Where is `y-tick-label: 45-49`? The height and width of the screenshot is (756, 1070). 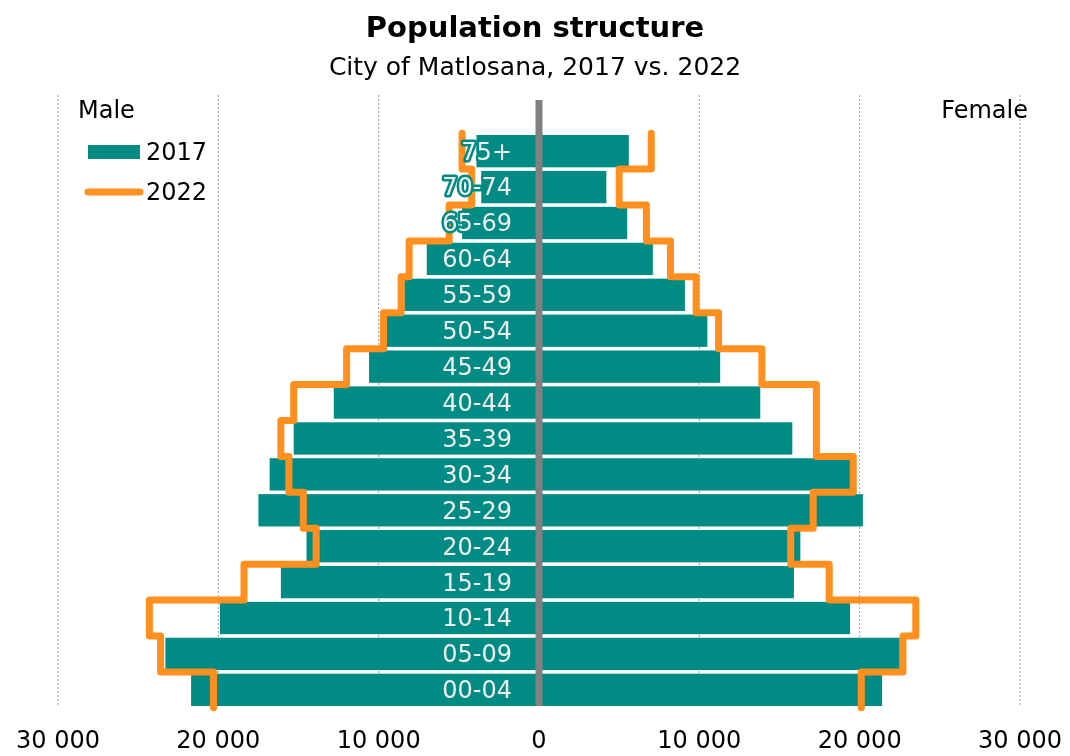 y-tick-label: 45-49 is located at coordinates (477, 367).